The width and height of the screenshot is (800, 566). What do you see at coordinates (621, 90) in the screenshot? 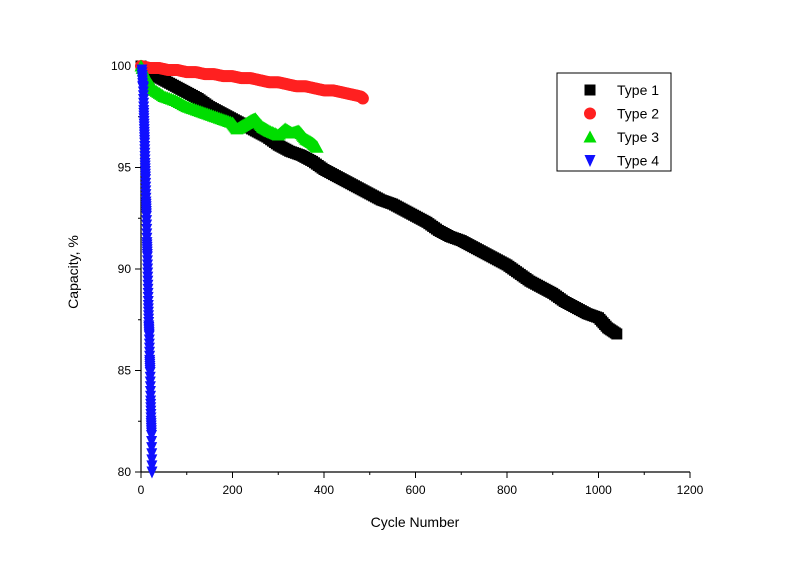
I see `legend-entry: Type 1` at bounding box center [621, 90].